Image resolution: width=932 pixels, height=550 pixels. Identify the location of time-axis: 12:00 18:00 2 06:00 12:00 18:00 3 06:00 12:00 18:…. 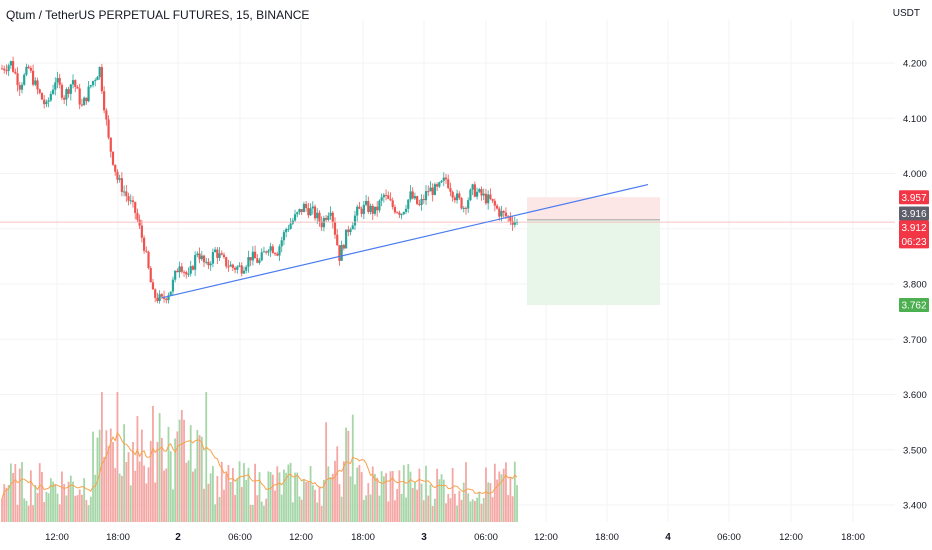
(455, 537).